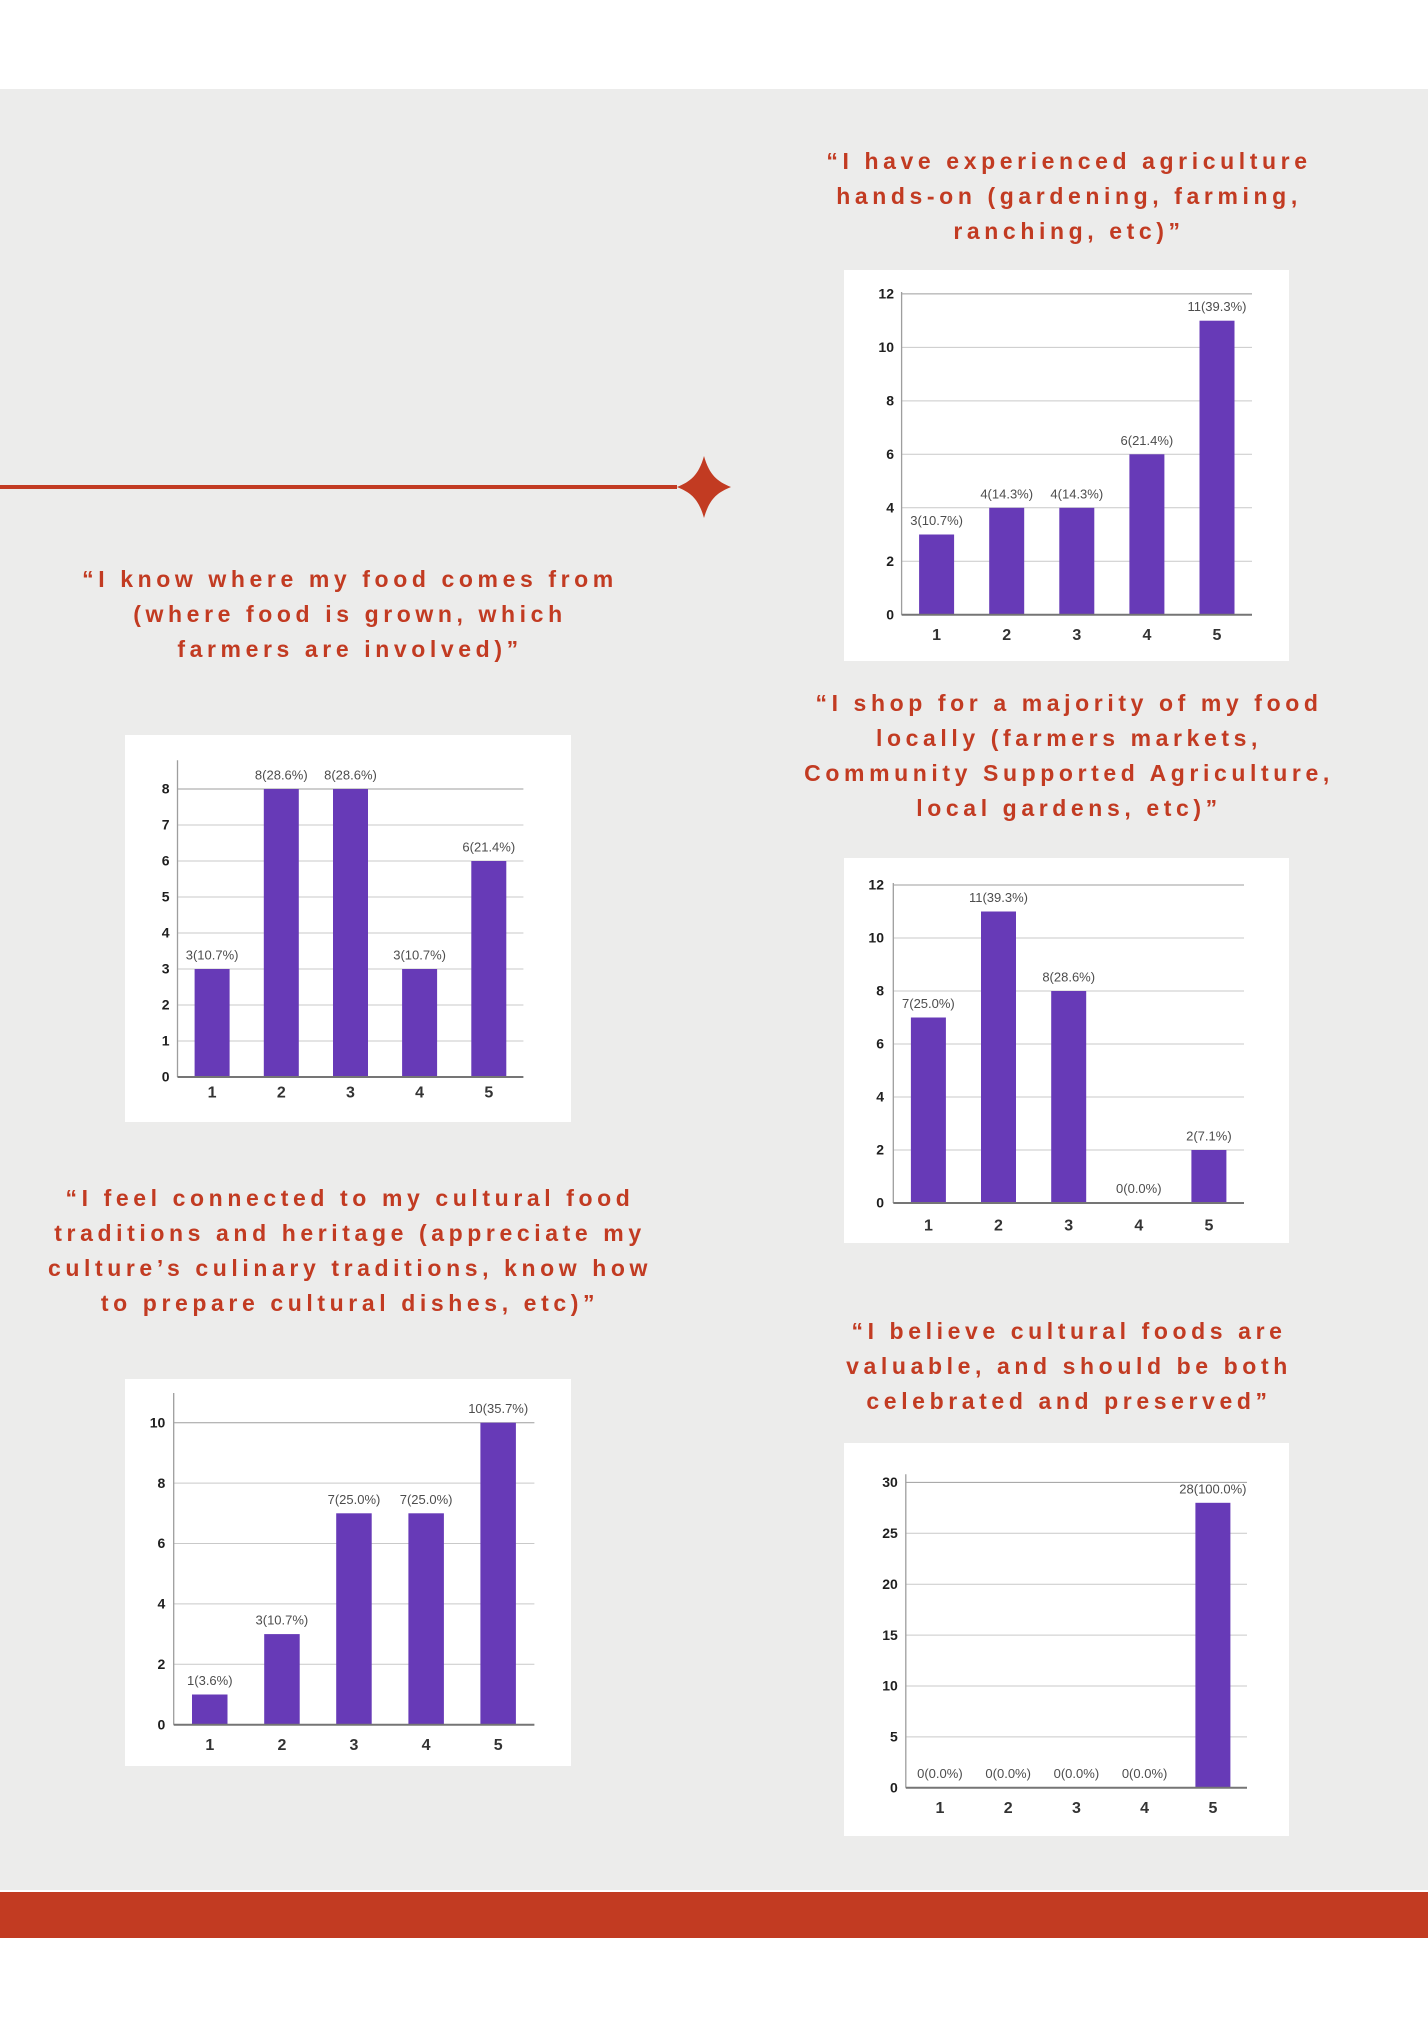  Describe the element at coordinates (1212, 1488) in the screenshot. I see `svg-text: 28(100.0%)` at that location.